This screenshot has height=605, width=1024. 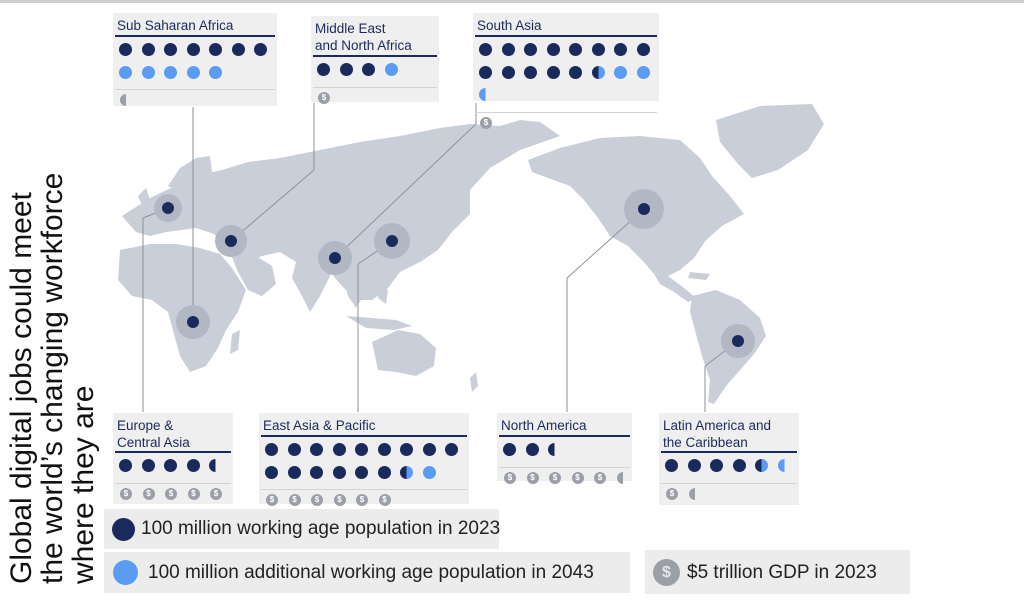 I want to click on marker-na, so click(x=644, y=209).